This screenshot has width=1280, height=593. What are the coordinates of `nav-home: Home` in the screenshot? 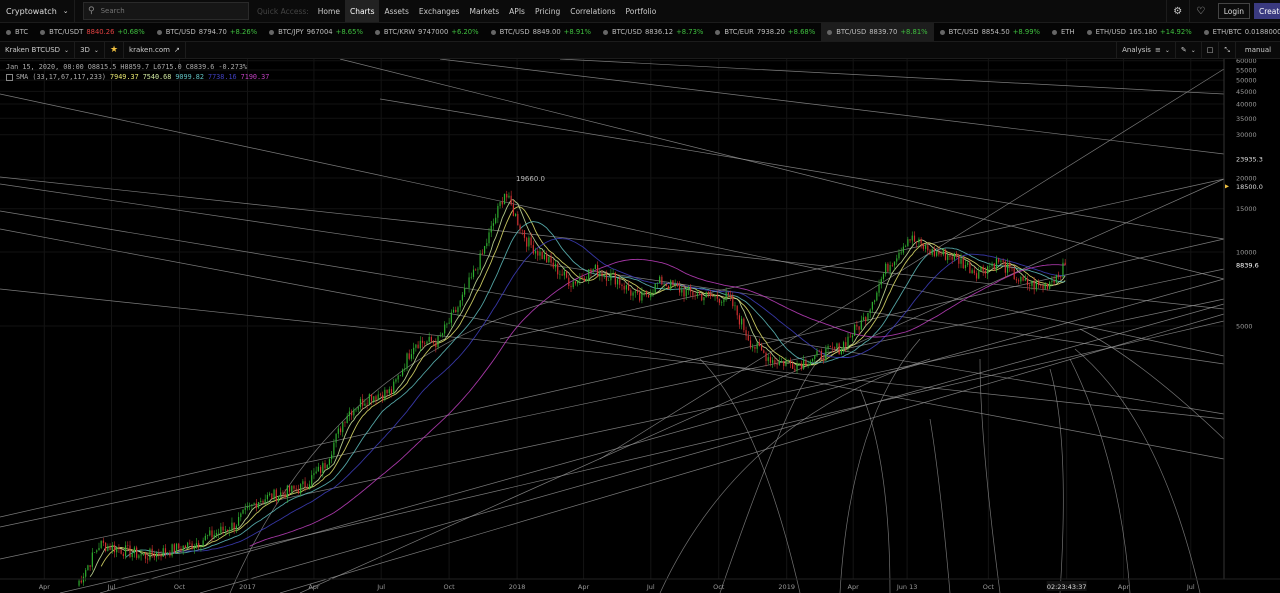 It's located at (328, 11).